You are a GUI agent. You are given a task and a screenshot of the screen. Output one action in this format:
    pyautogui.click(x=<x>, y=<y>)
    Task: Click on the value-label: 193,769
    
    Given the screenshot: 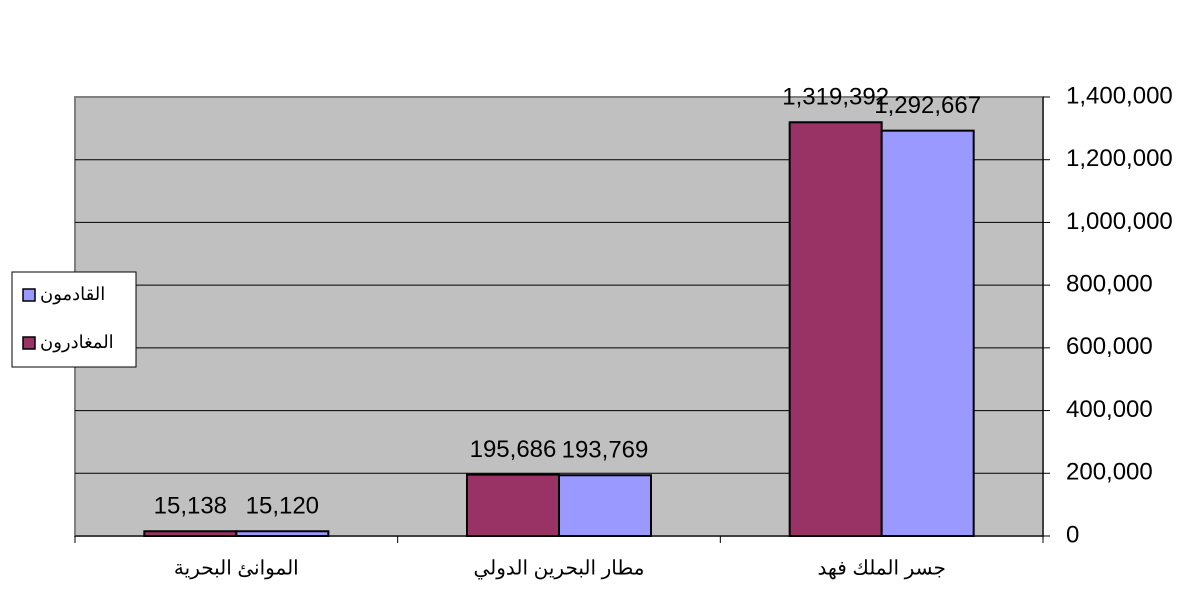 What is the action you would take?
    pyautogui.click(x=605, y=450)
    